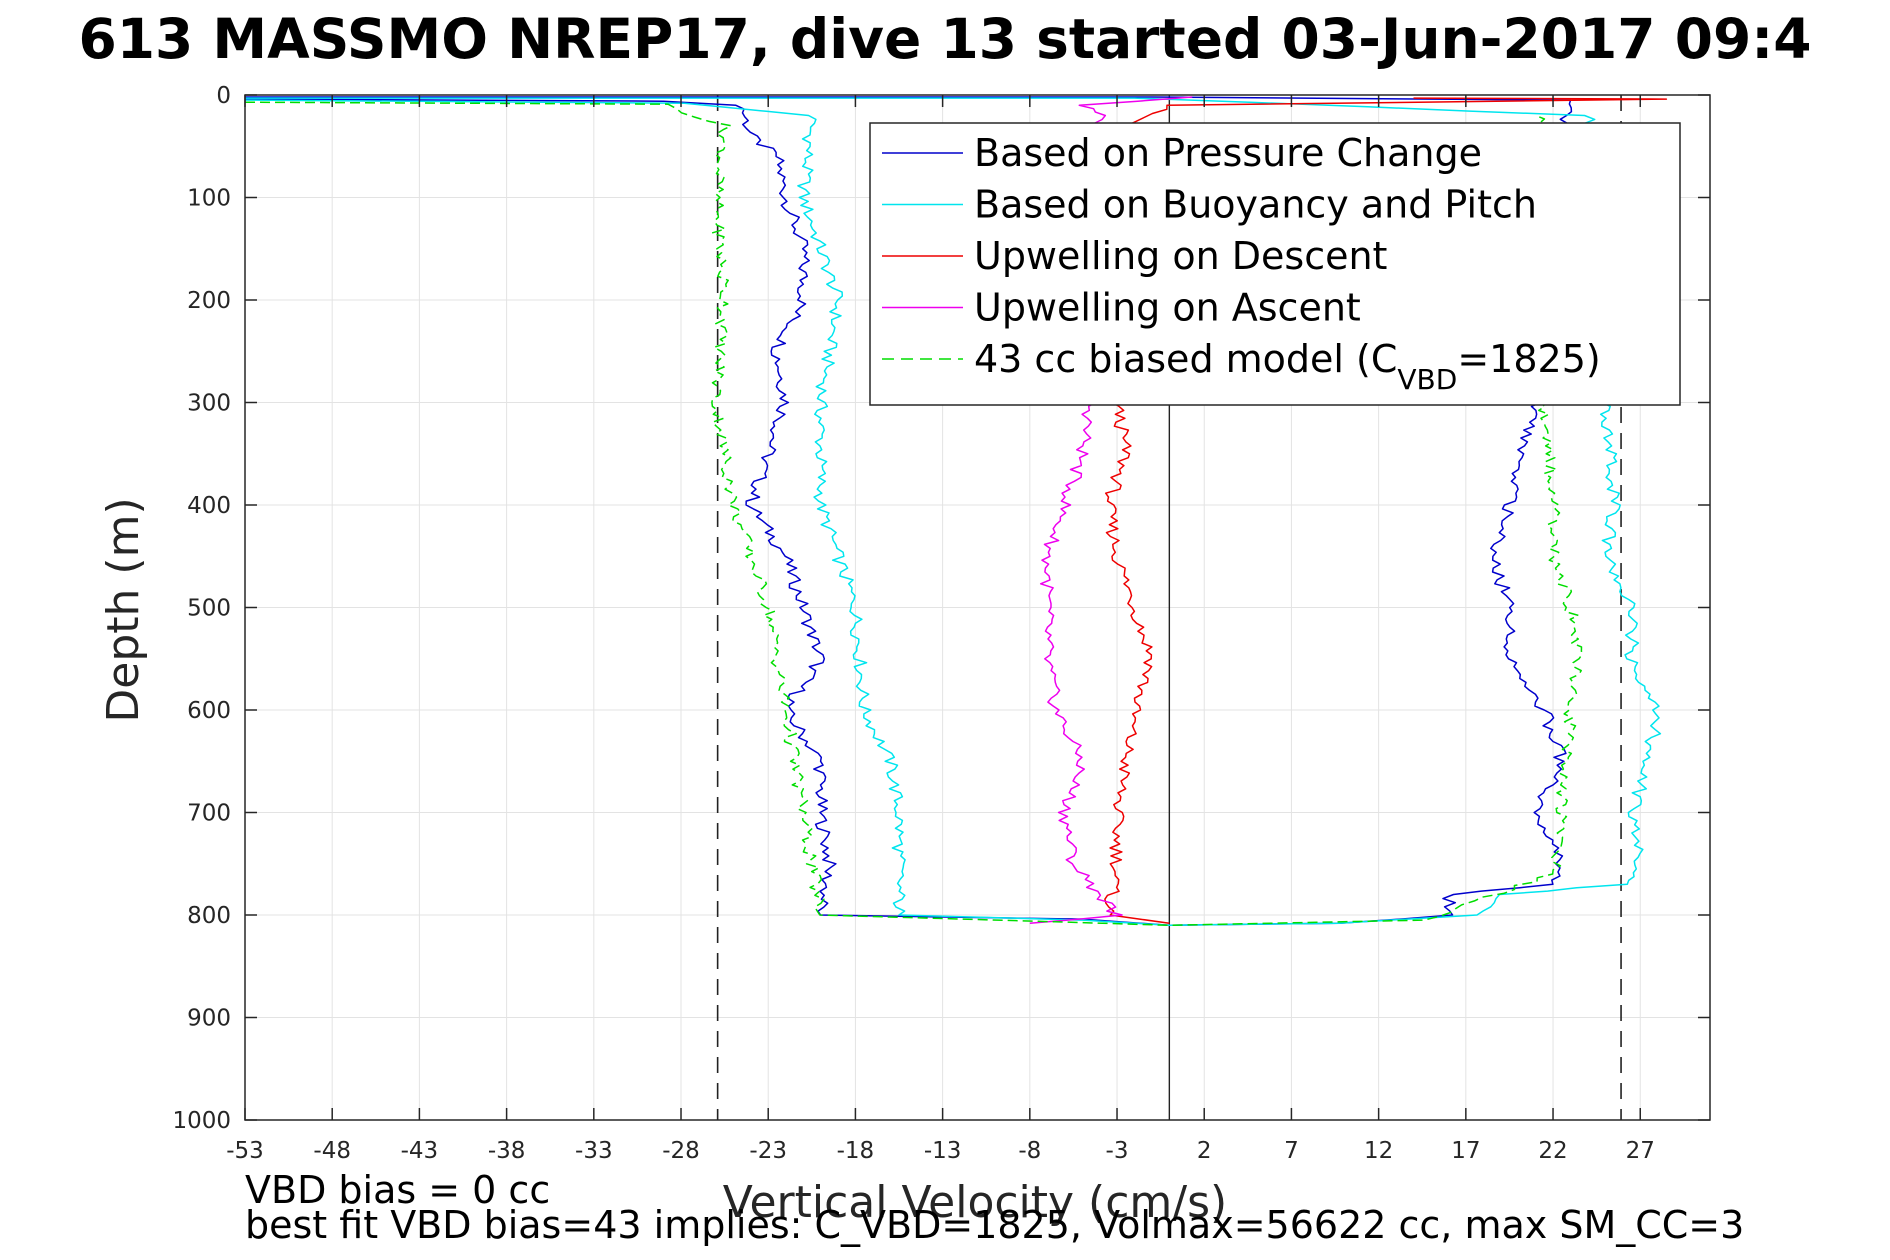 The width and height of the screenshot is (1890, 1260). Describe the element at coordinates (201, 1121) in the screenshot. I see `y-tick-label: 1000` at that location.